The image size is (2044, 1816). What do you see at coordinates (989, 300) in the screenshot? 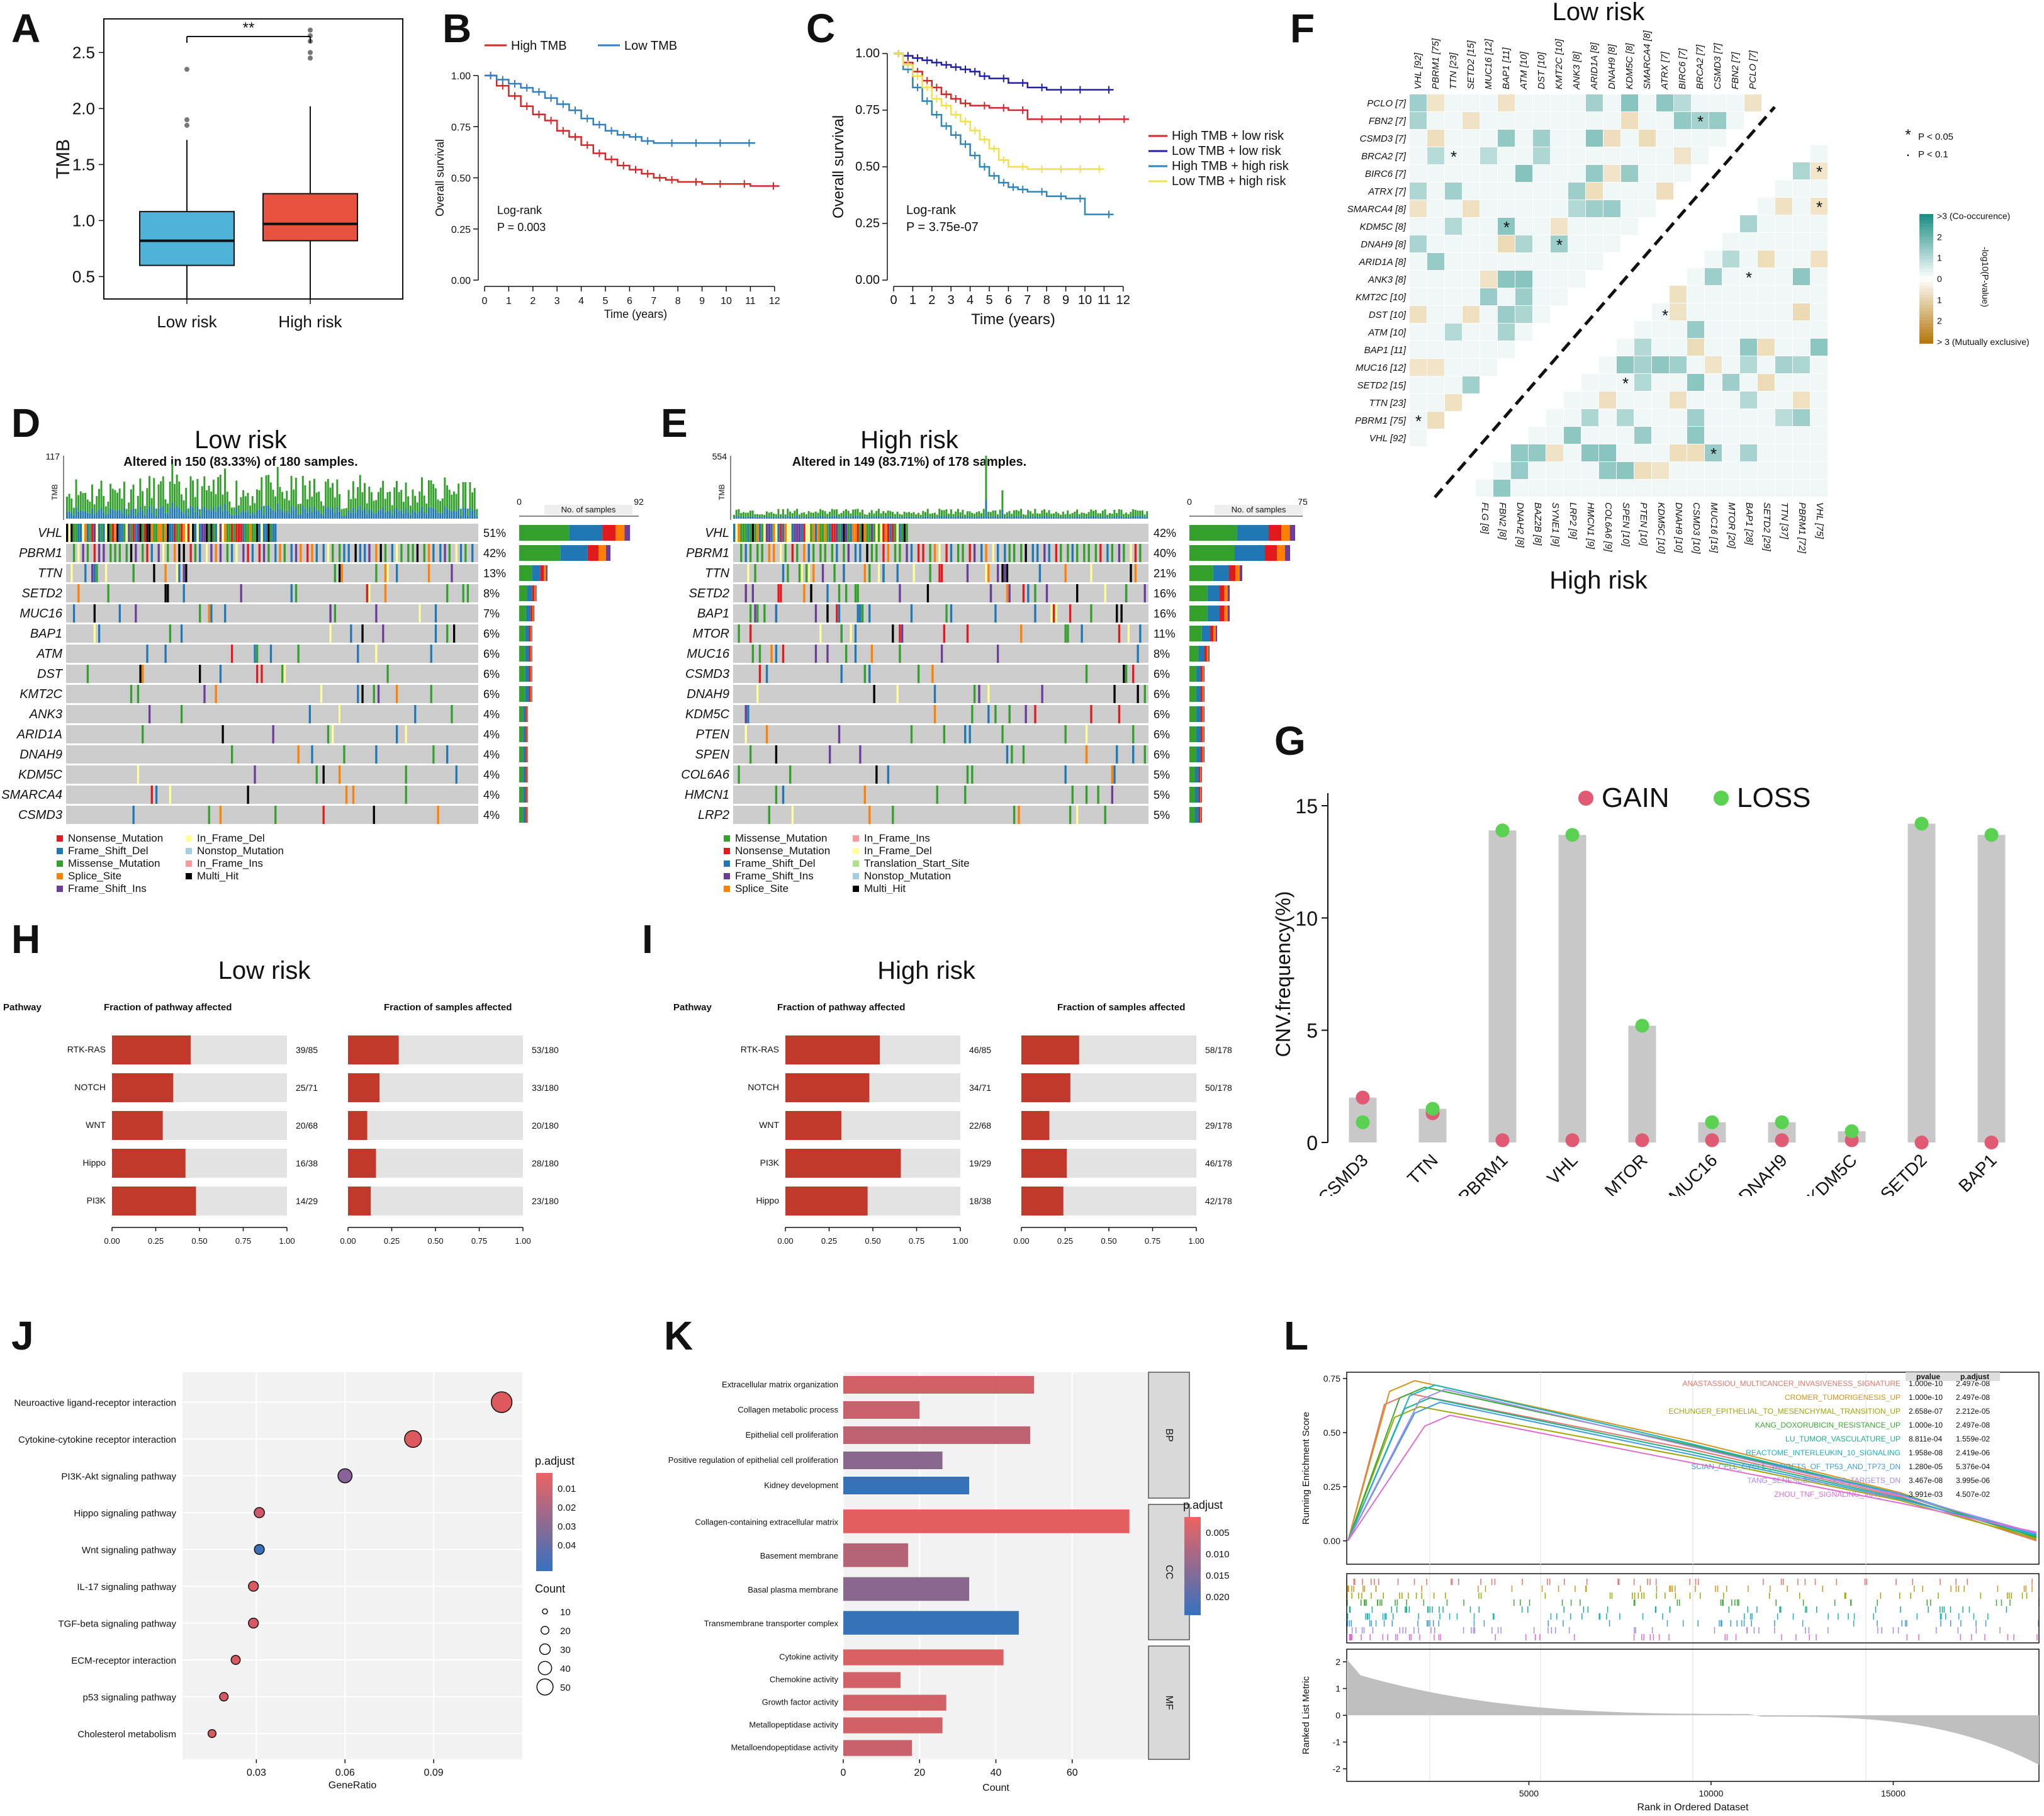
I see `x-tick-label: 5` at bounding box center [989, 300].